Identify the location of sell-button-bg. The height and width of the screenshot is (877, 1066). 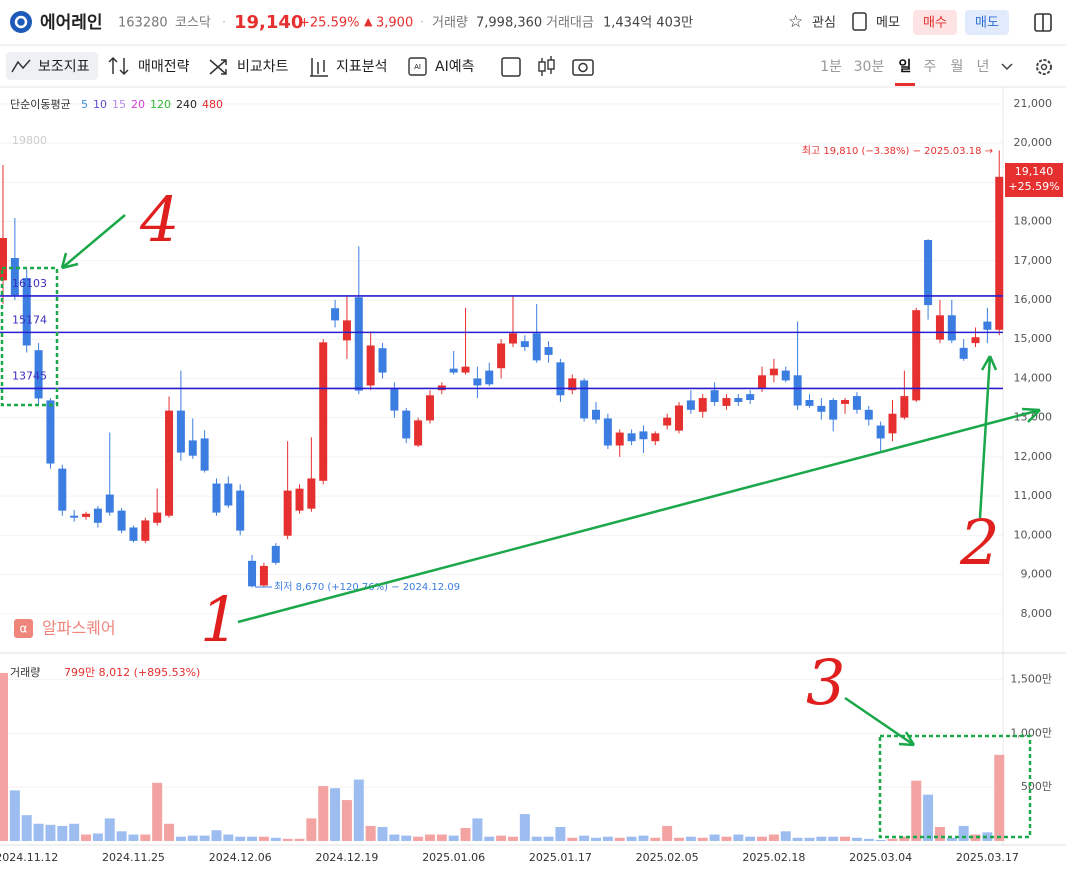
(987, 22).